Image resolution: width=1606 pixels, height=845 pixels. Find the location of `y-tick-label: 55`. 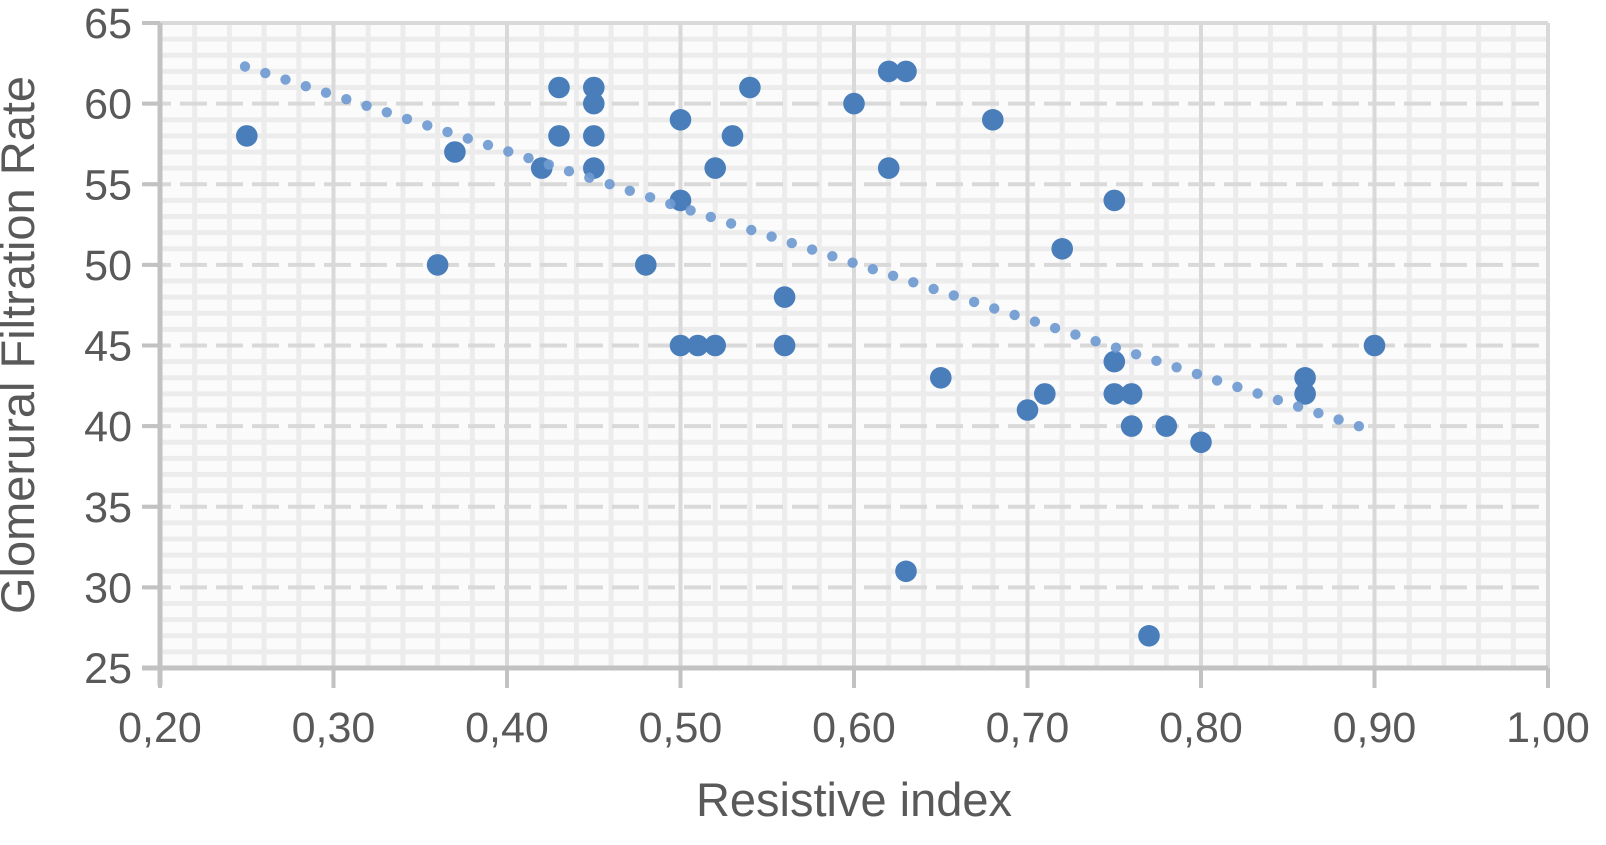

y-tick-label: 55 is located at coordinates (108, 185).